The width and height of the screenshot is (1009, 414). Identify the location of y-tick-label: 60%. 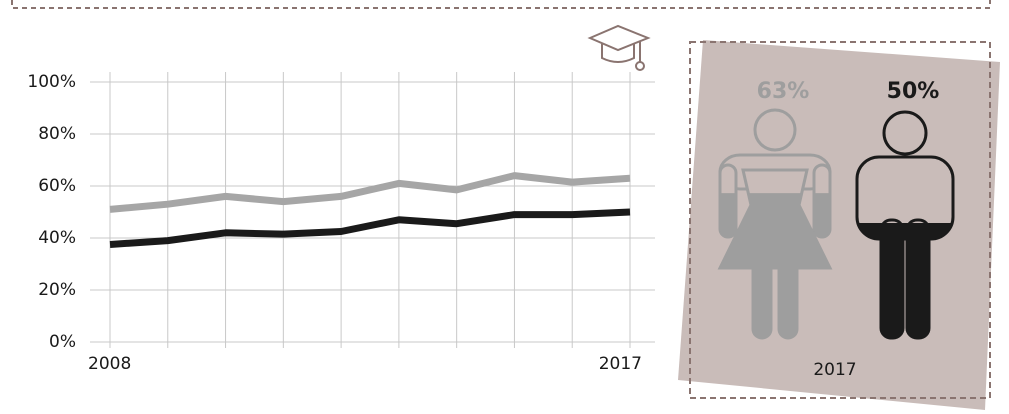
(57, 186).